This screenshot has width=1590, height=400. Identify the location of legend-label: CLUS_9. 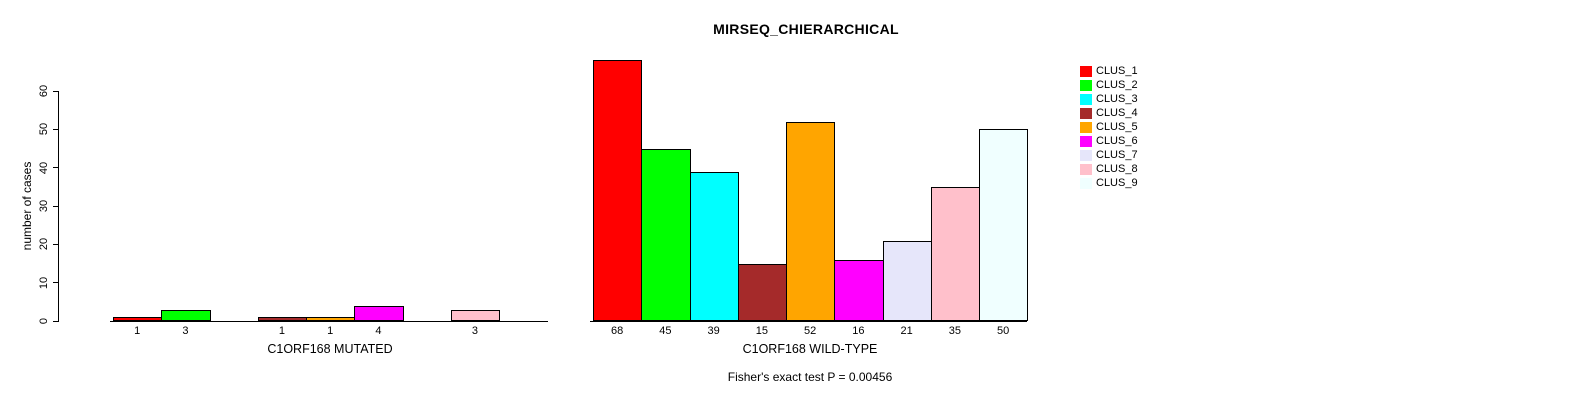
(1117, 183).